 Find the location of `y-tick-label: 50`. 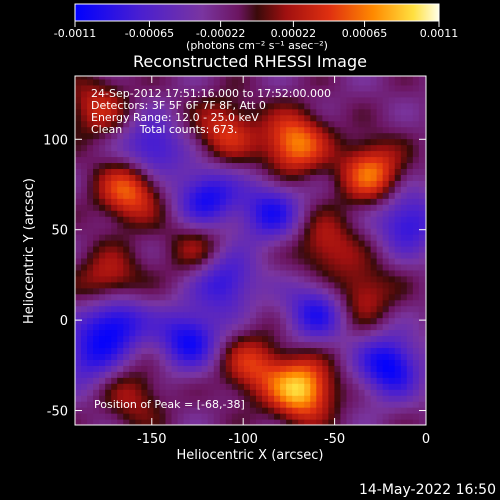

y-tick-label: 50 is located at coordinates (59, 231).